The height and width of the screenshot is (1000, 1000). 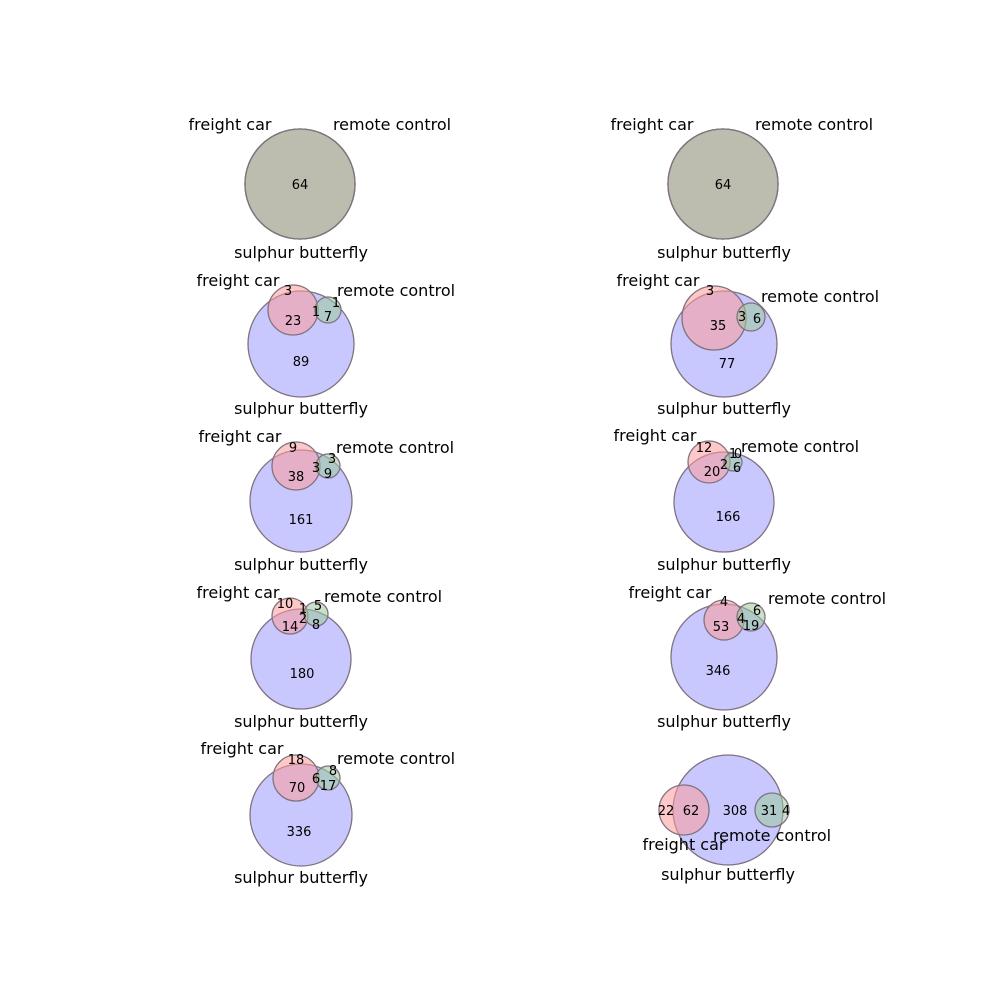 I want to click on region-count-label: 35, so click(x=718, y=326).